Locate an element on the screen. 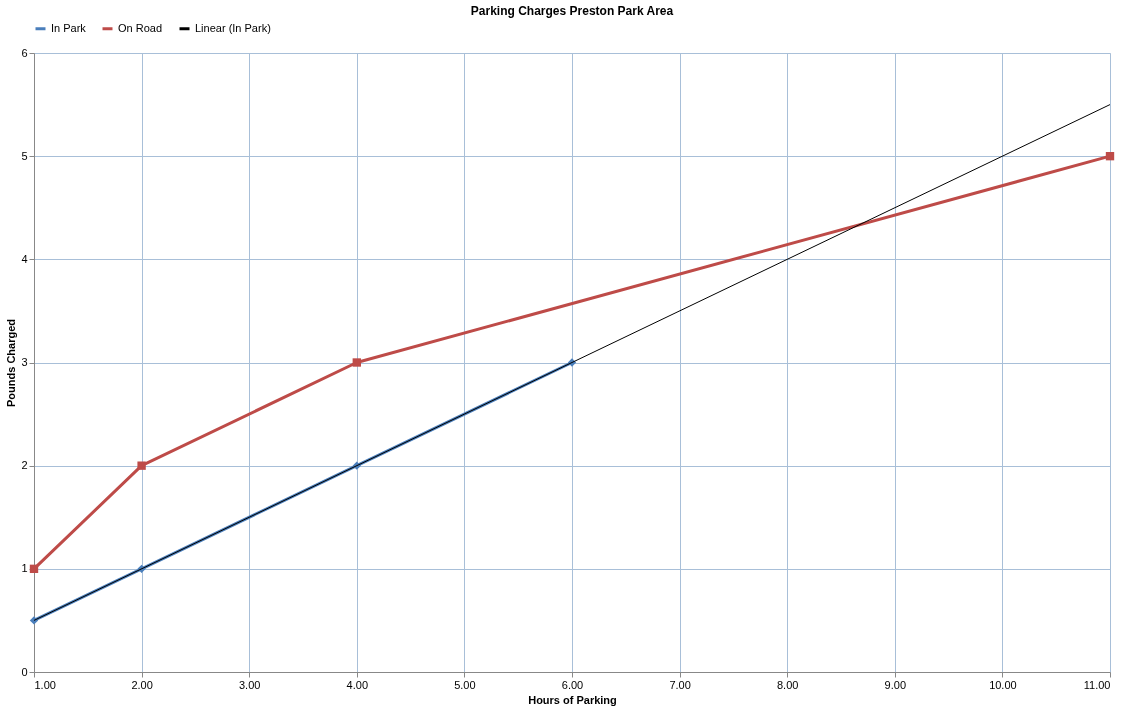 This screenshot has height=726, width=1138. x-tick-label: 3.00 is located at coordinates (249, 684).